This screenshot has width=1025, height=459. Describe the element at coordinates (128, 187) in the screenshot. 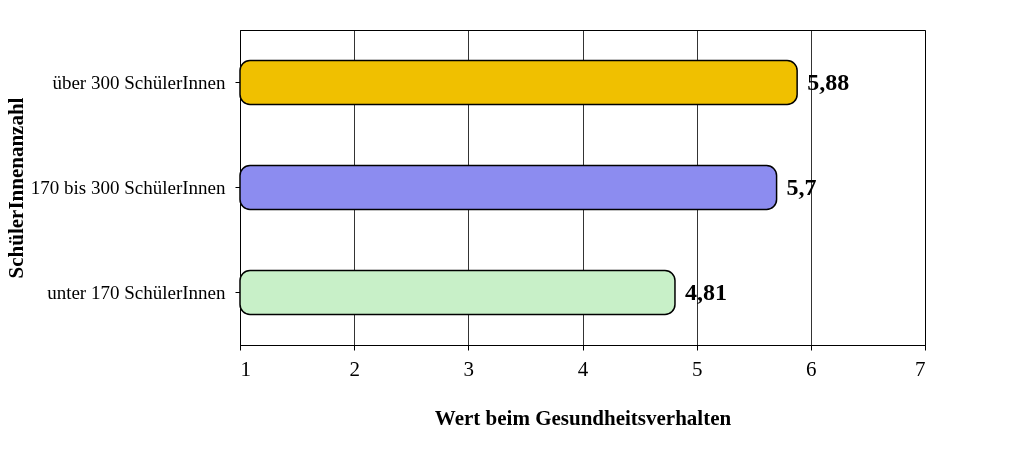

I see `y-tick-label: 170 bis 300 SchülerInnen` at that location.